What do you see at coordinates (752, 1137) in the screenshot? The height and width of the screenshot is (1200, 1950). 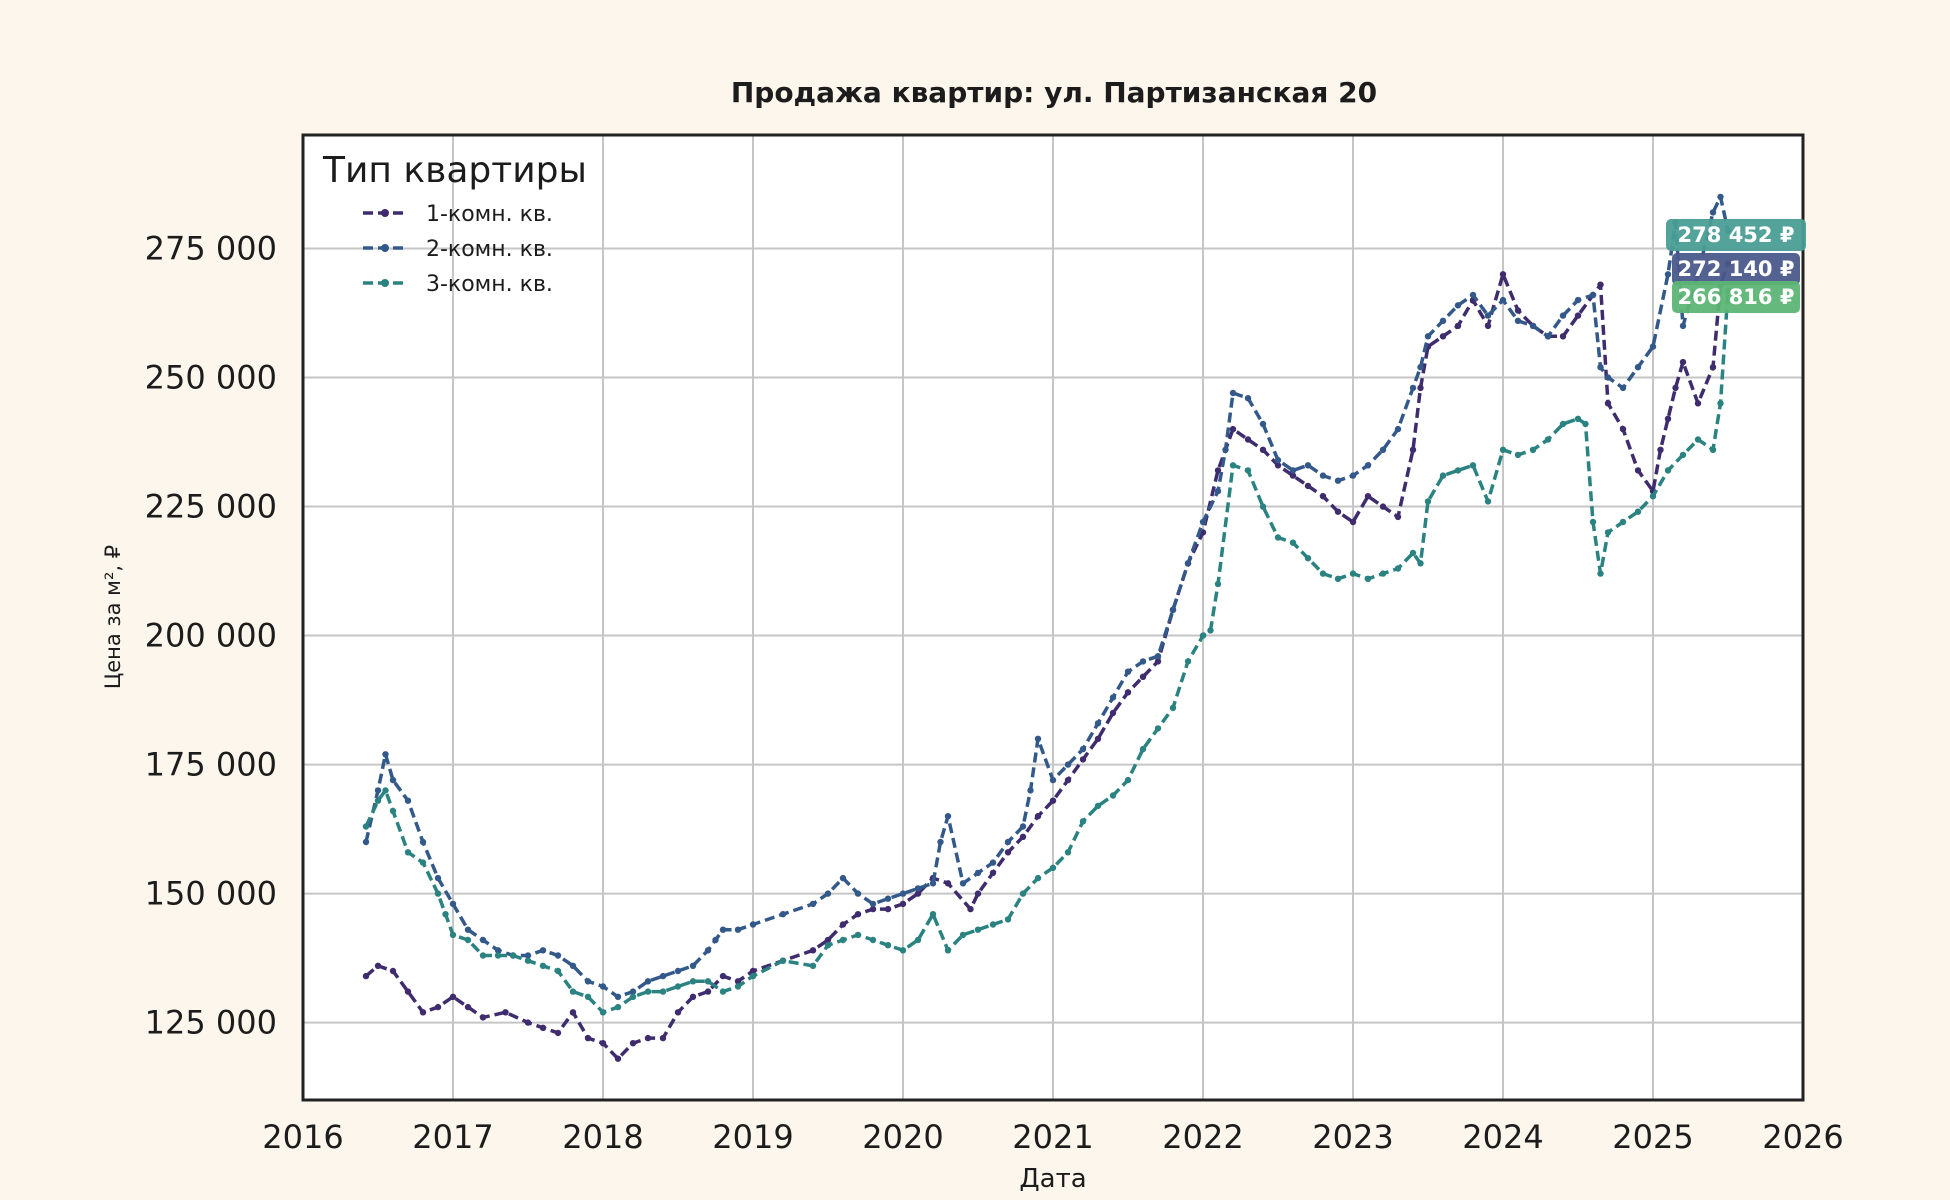 I see `x-tick-label: 2019` at bounding box center [752, 1137].